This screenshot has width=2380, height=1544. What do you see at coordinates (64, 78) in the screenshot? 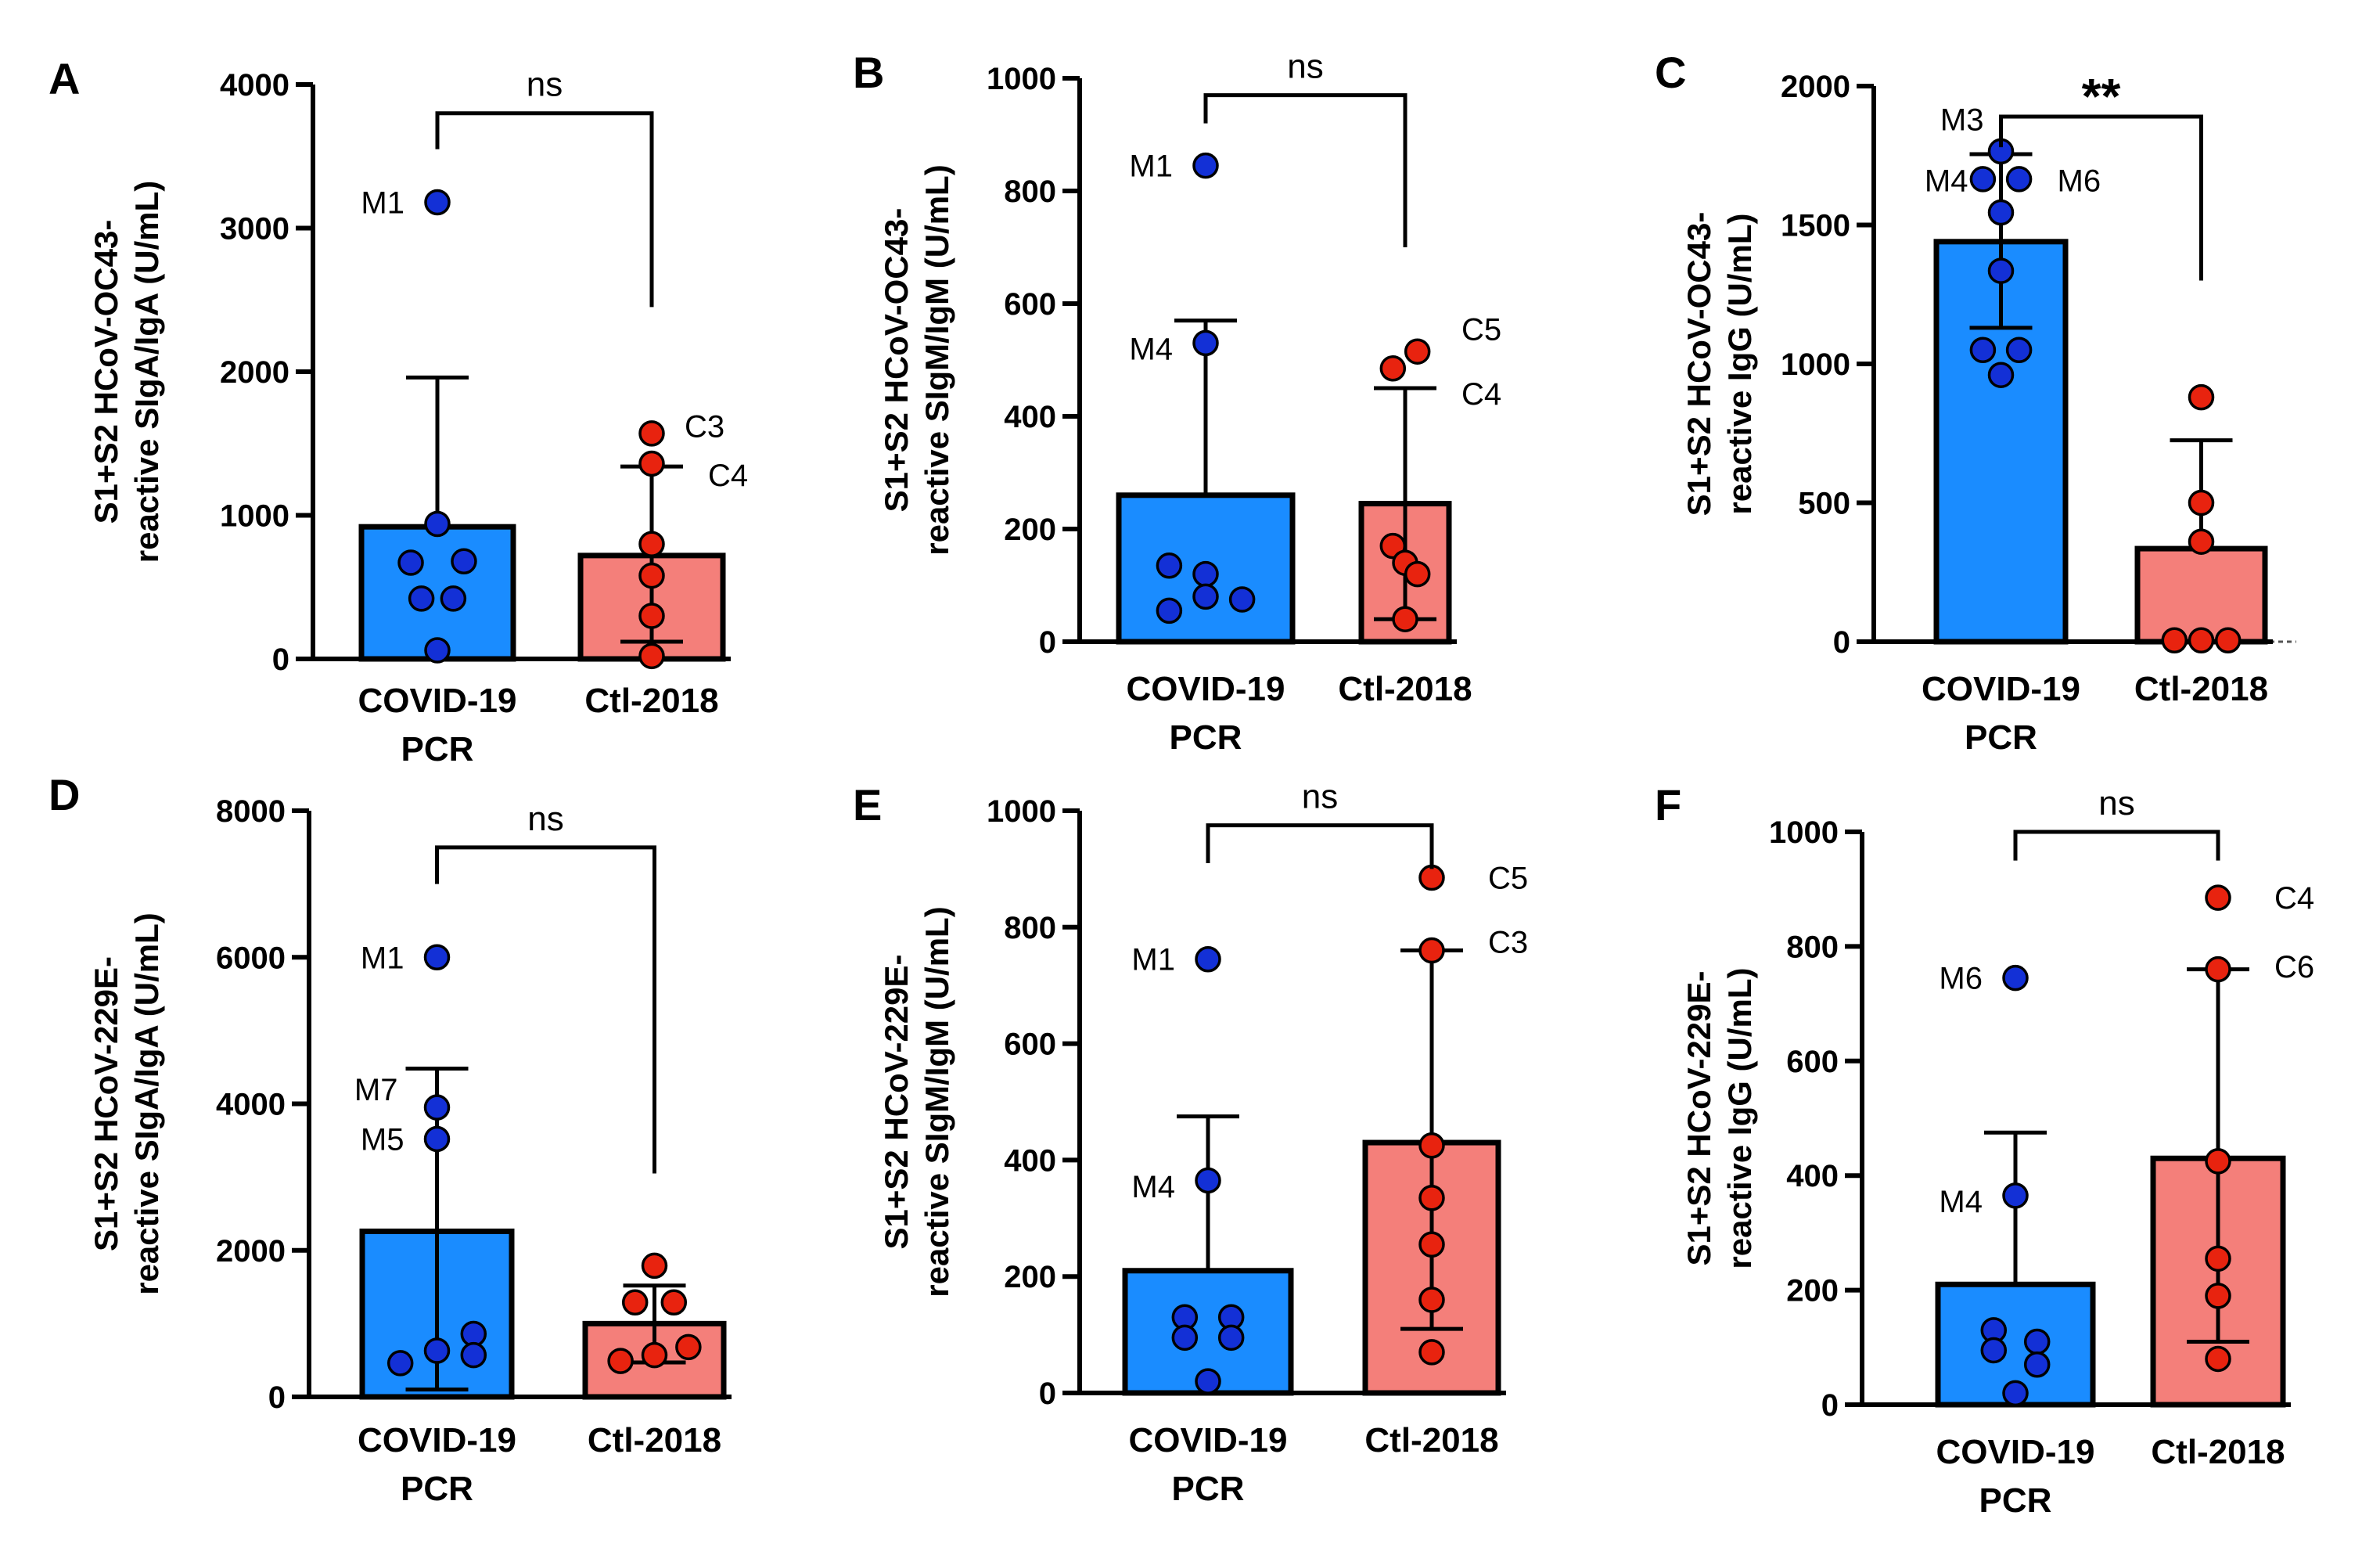
I see `panel-letter-a: A` at bounding box center [64, 78].